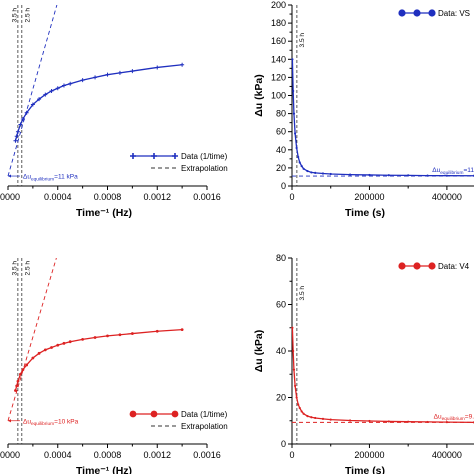 The image size is (474, 474). I want to click on legend-extrapolation-label: Extrapolation, so click(204, 426).